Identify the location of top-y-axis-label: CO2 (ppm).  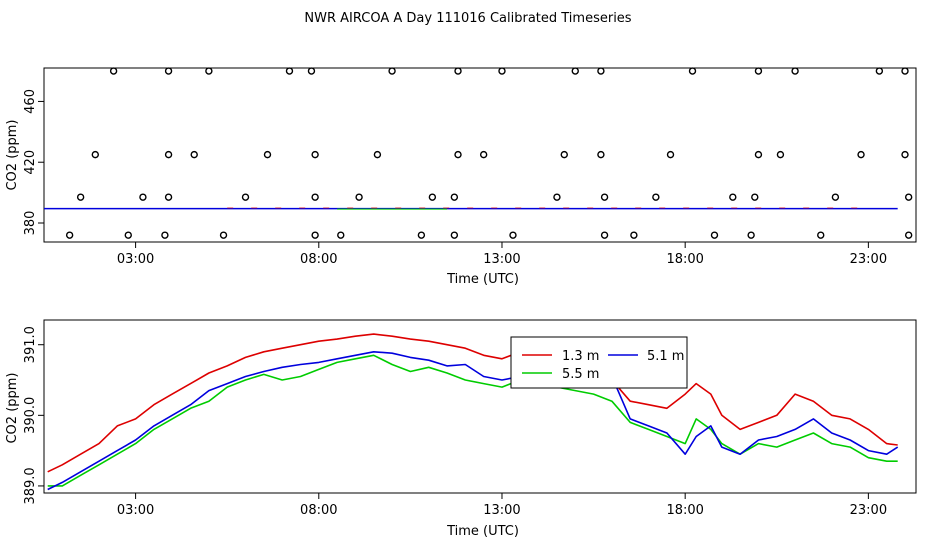
(12, 154).